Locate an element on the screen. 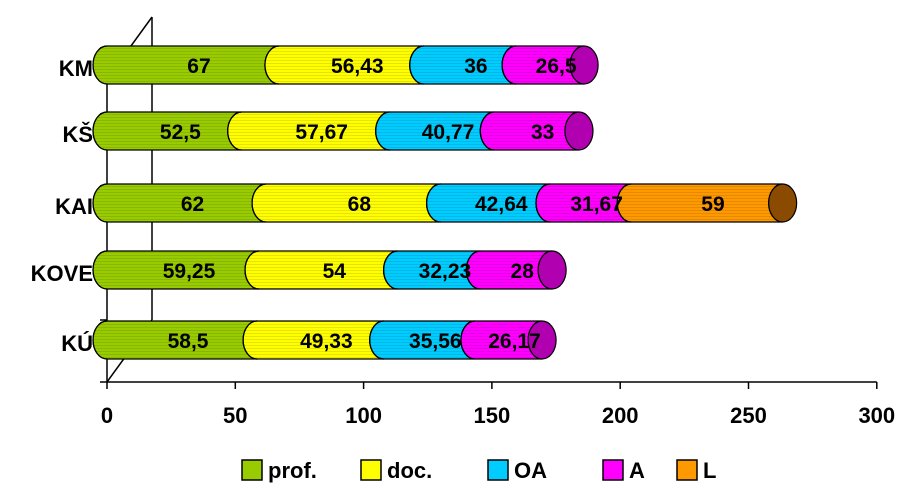 This screenshot has width=901, height=494. data-label: 42,64 is located at coordinates (501, 204).